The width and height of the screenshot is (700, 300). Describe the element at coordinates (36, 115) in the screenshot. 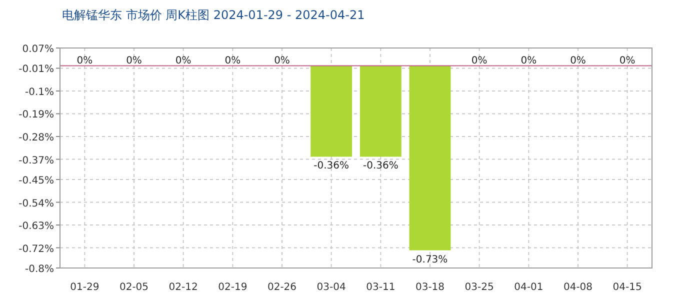

I see `y-tick-label: -0.19%` at that location.